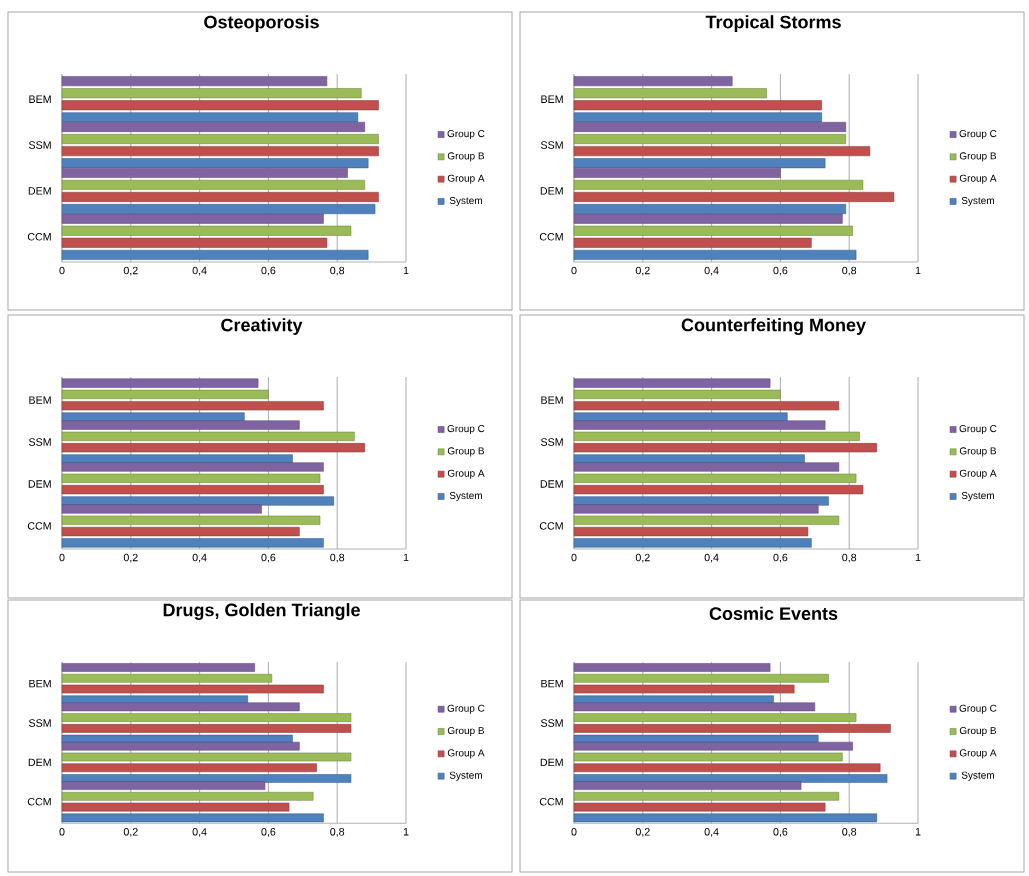 The image size is (1029, 876). Describe the element at coordinates (39, 526) in the screenshot. I see `y-tick-label: CCM` at that location.